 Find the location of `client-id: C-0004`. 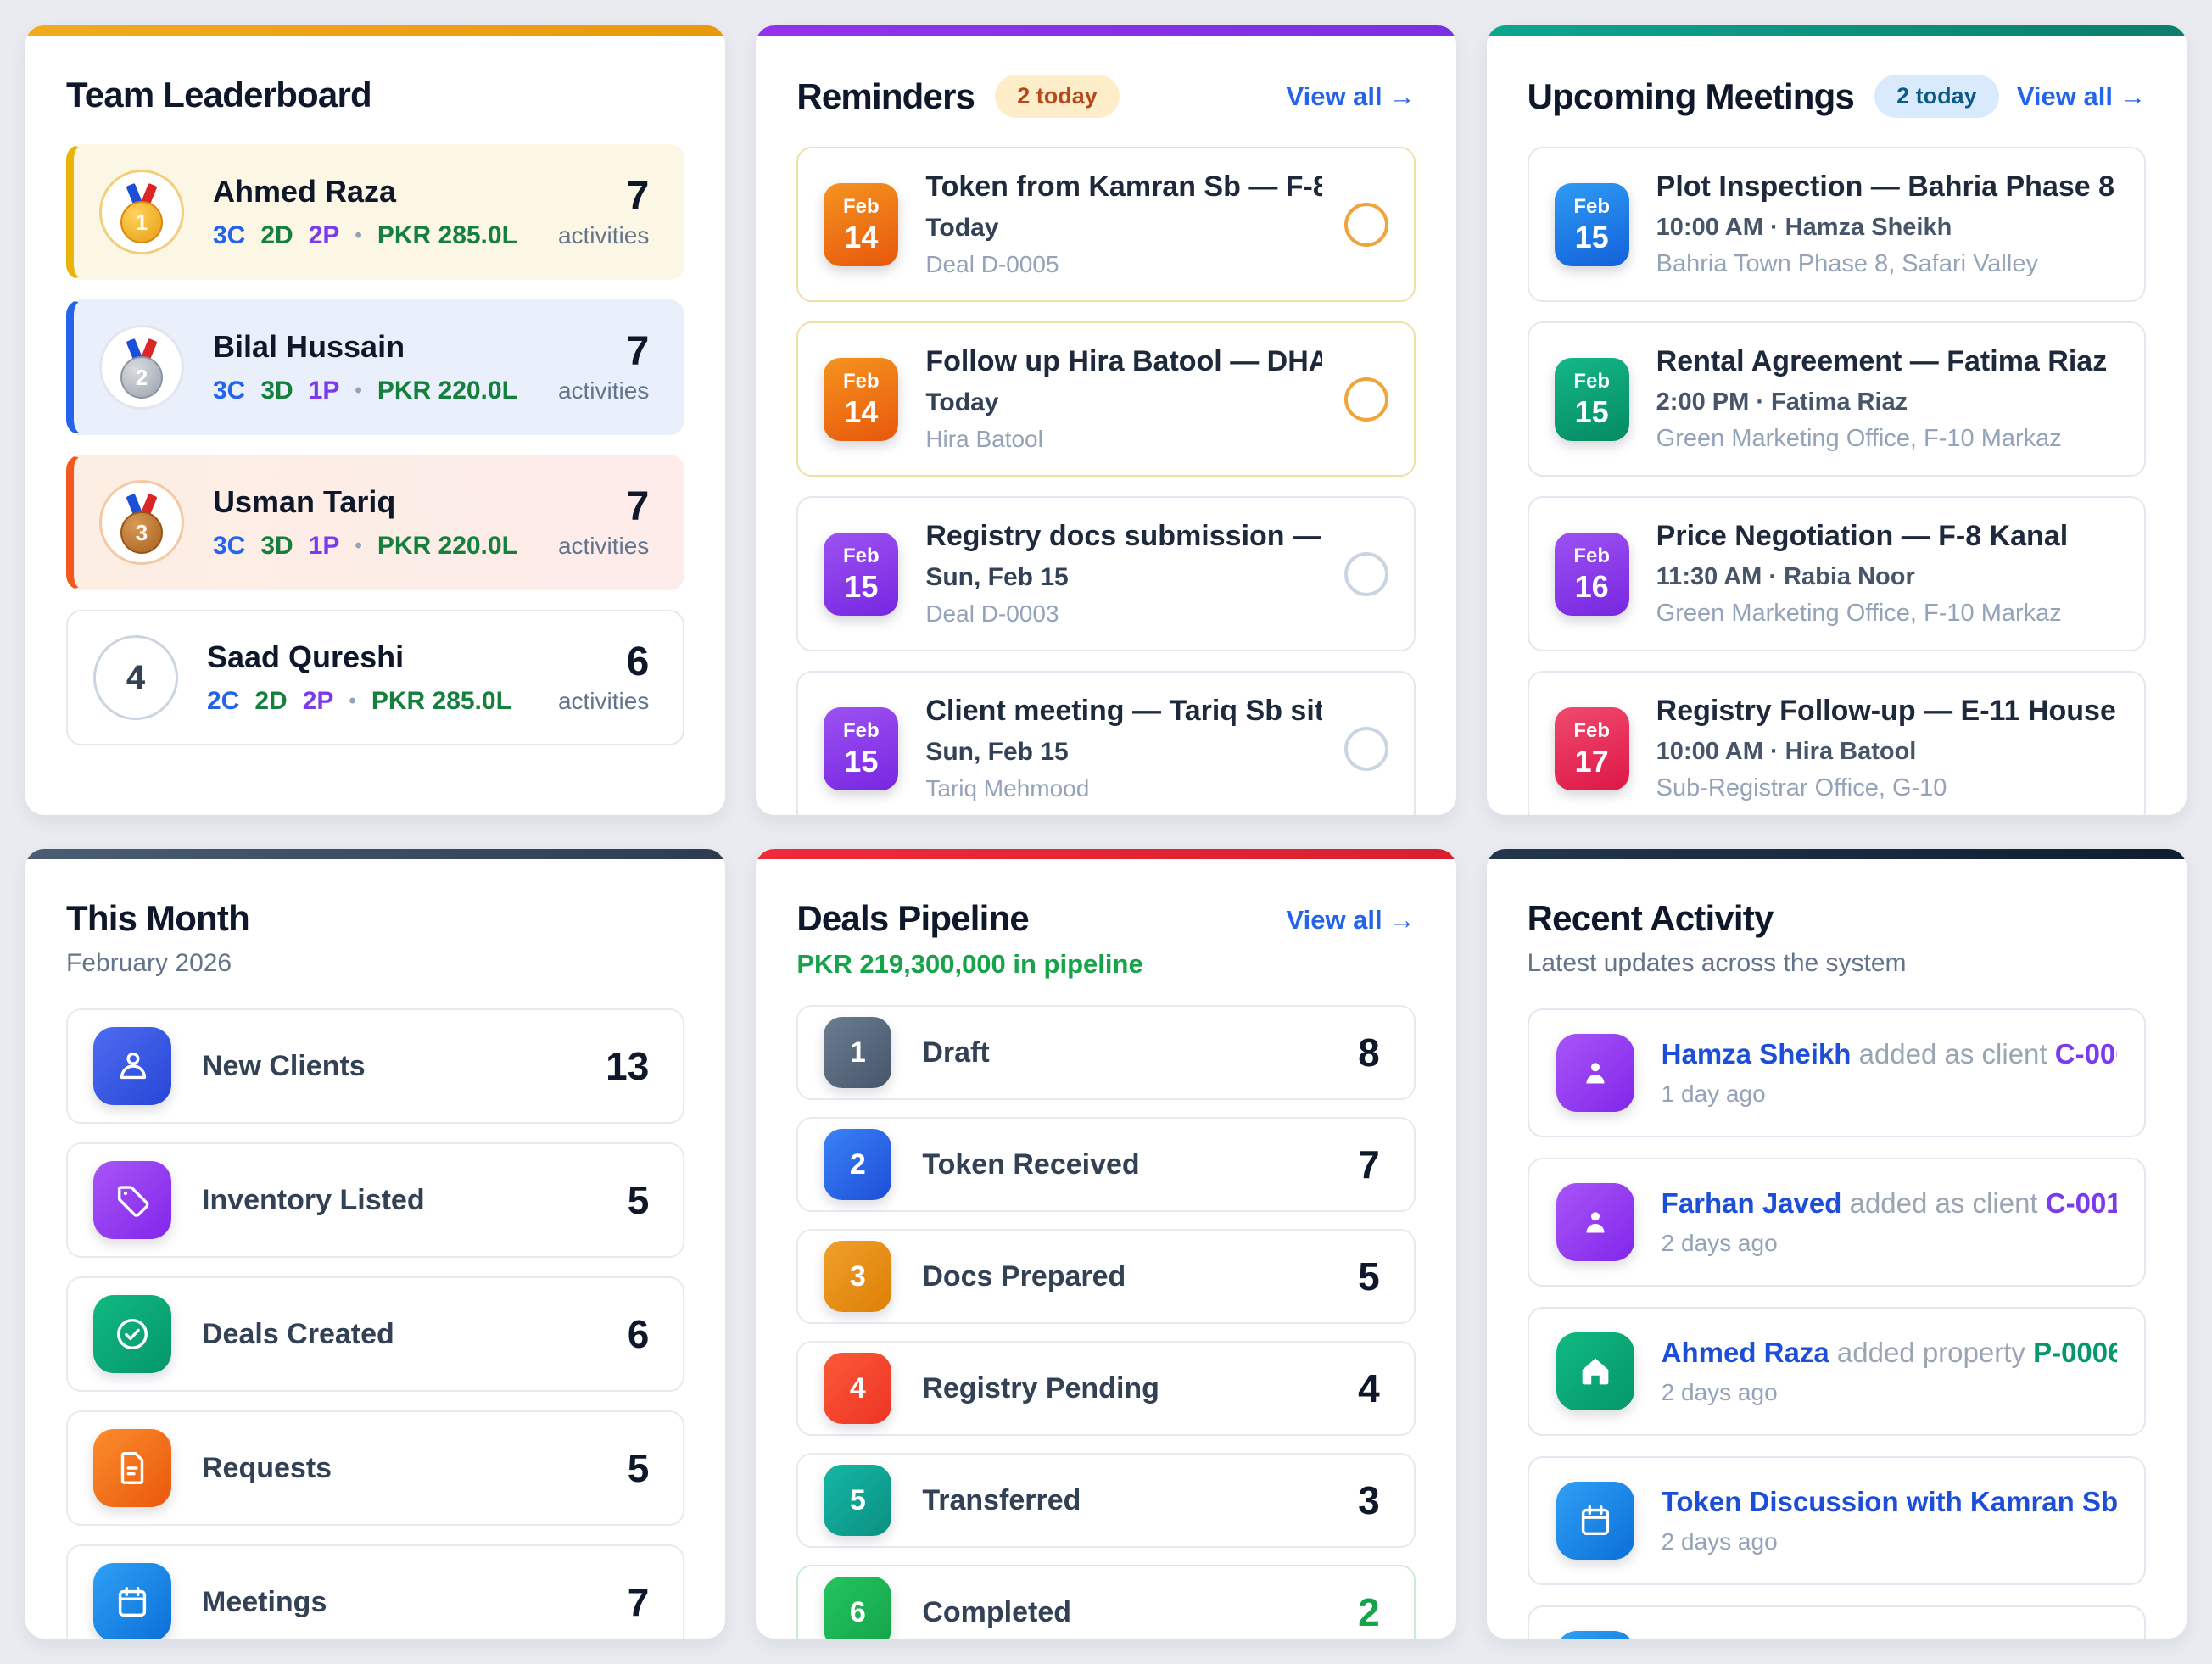

client-id: C-0004 is located at coordinates (2085, 1054).